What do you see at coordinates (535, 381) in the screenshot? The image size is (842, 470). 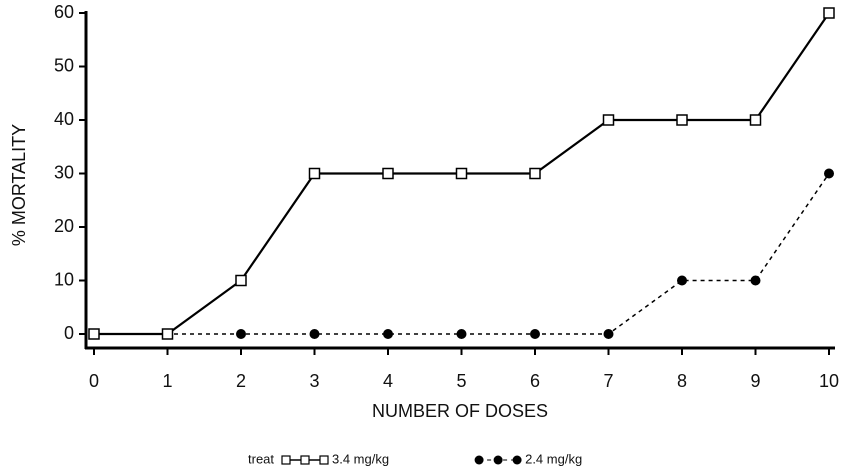 I see `x-tick-label: 6` at bounding box center [535, 381].